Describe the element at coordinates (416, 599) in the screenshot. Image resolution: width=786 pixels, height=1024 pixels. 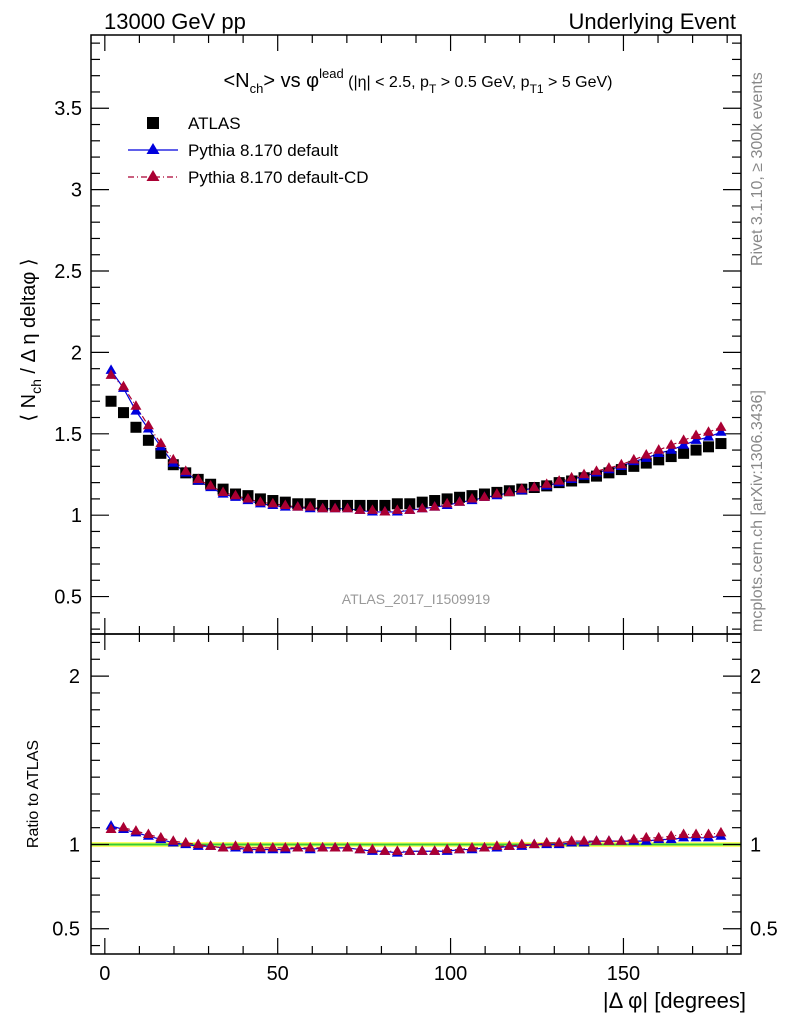
I see `watermark: ATLAS_2017_I1509919` at that location.